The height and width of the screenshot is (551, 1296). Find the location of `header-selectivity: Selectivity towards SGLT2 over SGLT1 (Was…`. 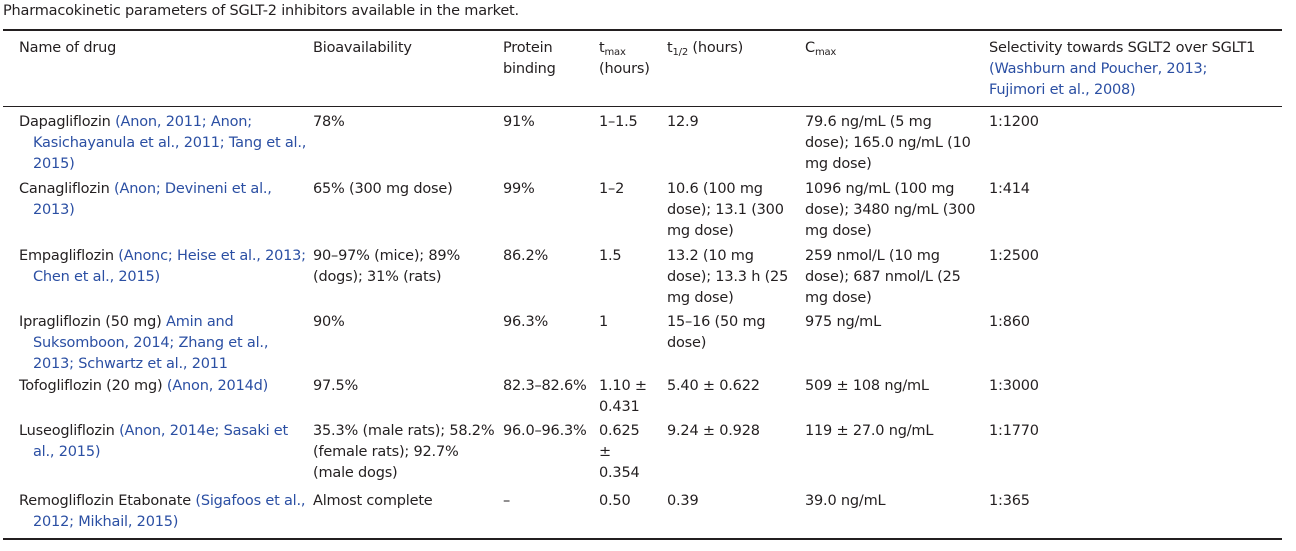

header-selectivity: Selectivity towards SGLT2 over SGLT1 (Was… is located at coordinates (1122, 69).